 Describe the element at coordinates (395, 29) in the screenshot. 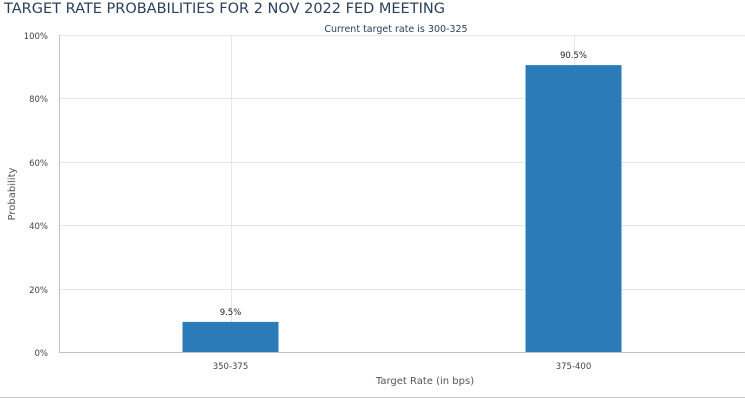

I see `chart-subtitle: Current target rate is 300-325` at that location.